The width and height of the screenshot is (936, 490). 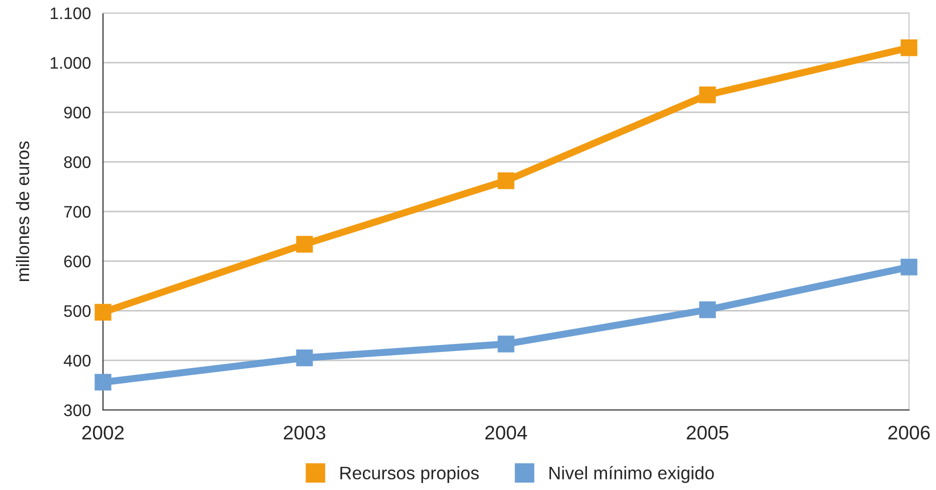 What do you see at coordinates (77, 162) in the screenshot?
I see `y-tick-label: 800` at bounding box center [77, 162].